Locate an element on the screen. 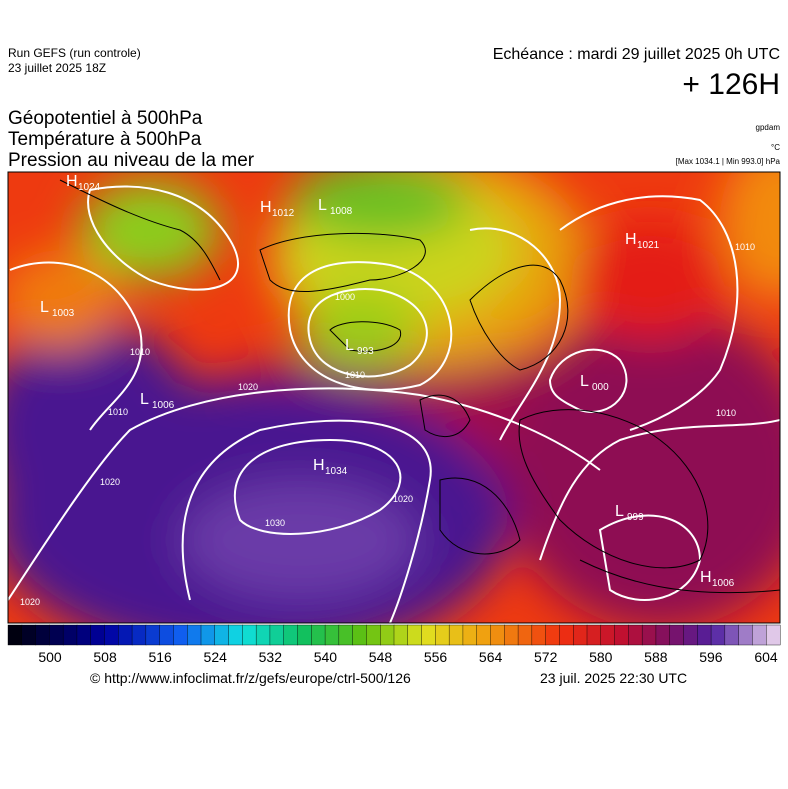 This screenshot has height=789, width=788. colorbar-label: 540 is located at coordinates (326, 657).